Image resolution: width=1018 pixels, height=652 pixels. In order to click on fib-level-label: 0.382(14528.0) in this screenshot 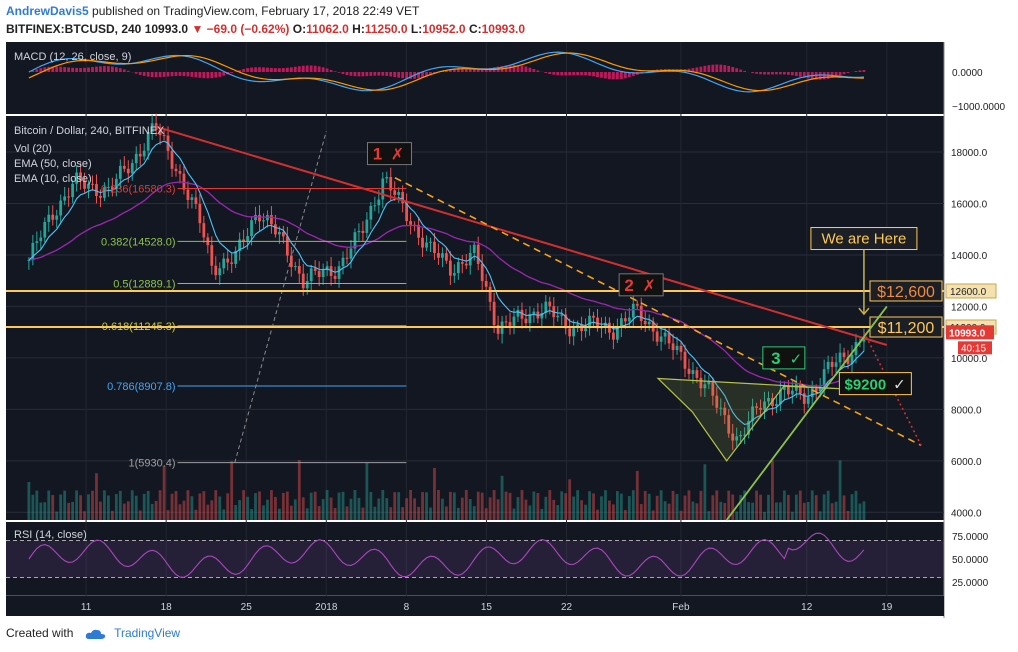, I will do `click(138, 242)`.